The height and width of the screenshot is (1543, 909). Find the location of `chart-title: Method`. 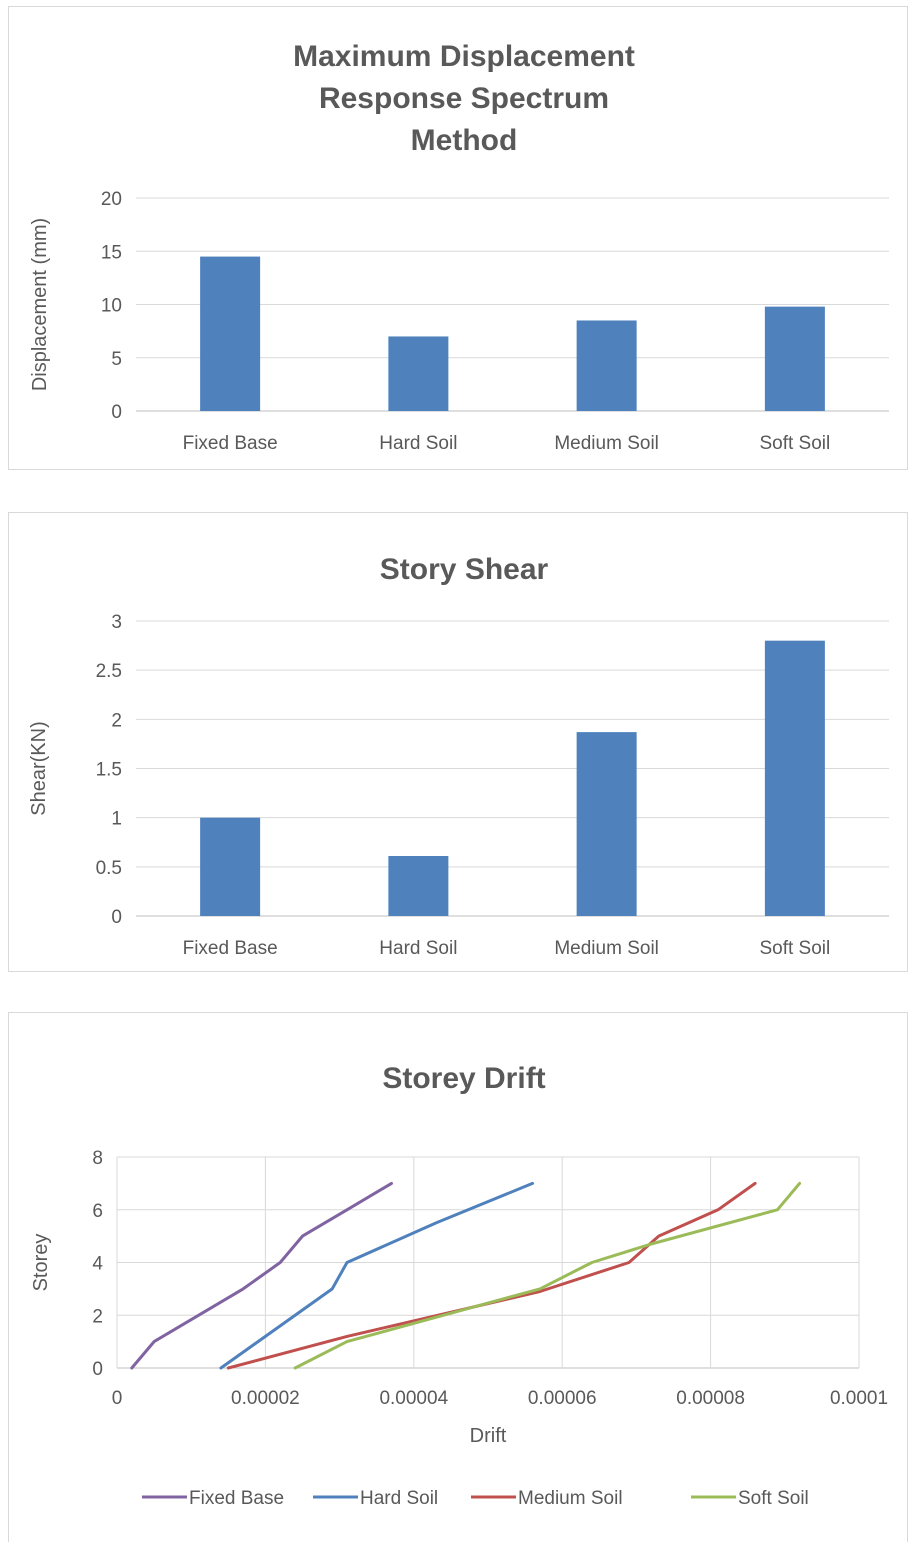

chart-title: Method is located at coordinates (464, 140).